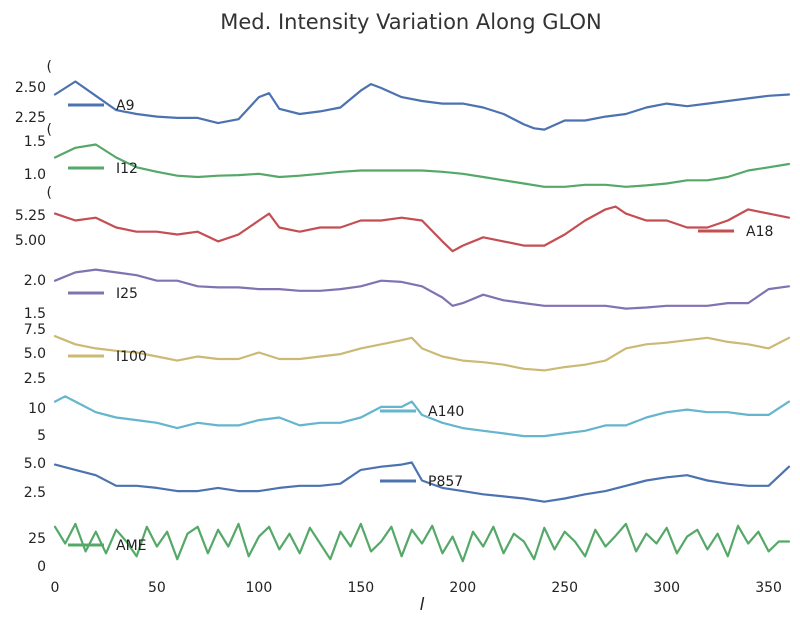  I want to click on x-axis: 0 50 100 150 200 250 300 350, so click(416, 588).